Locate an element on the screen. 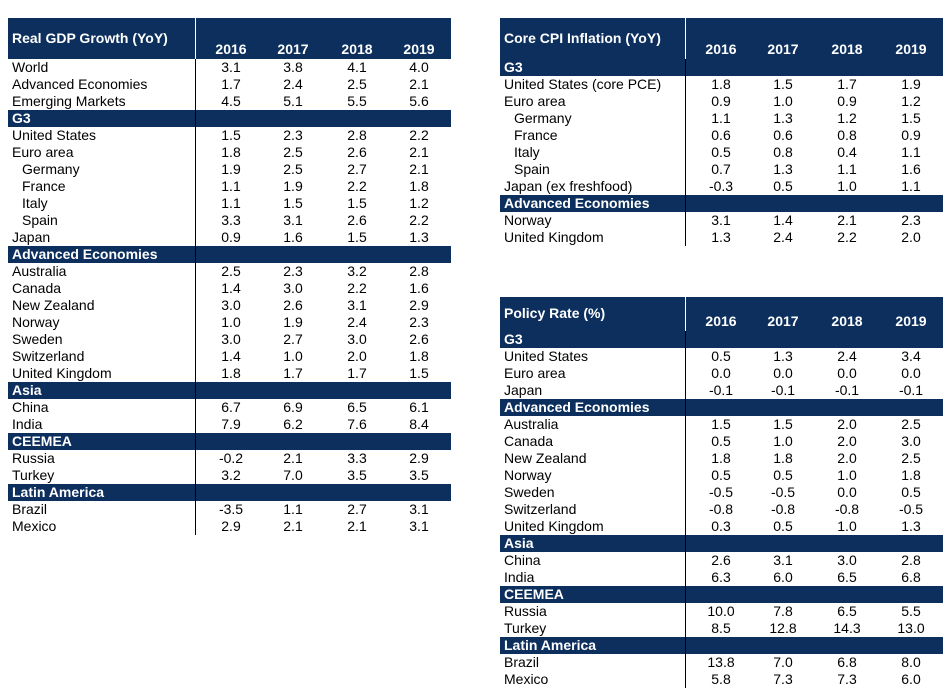 The height and width of the screenshot is (689, 951). section-header-advanced-economies: Advanced Economies is located at coordinates (721, 407).